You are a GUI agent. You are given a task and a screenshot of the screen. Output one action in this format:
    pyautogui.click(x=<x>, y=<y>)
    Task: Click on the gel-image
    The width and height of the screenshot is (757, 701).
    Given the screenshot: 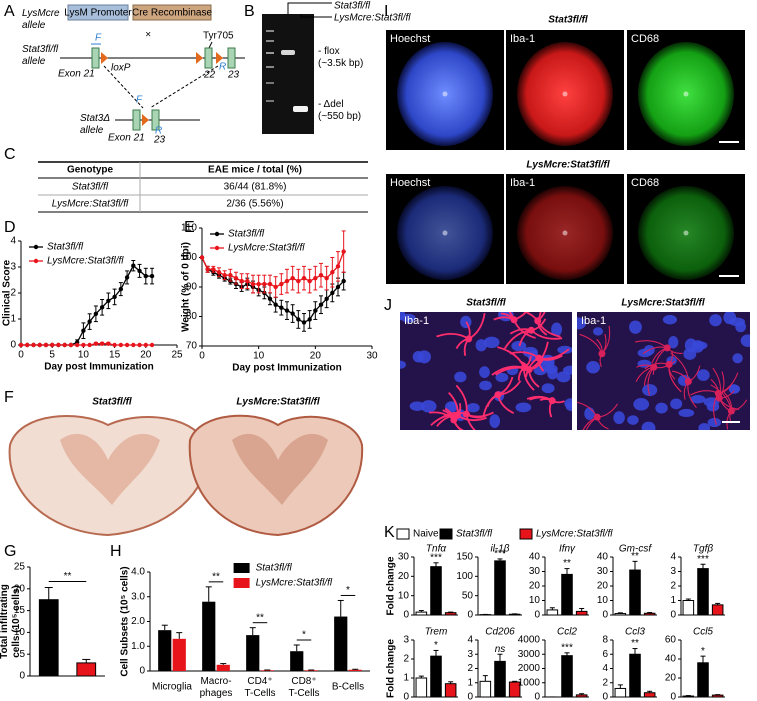 What is the action you would take?
    pyautogui.click(x=288, y=74)
    